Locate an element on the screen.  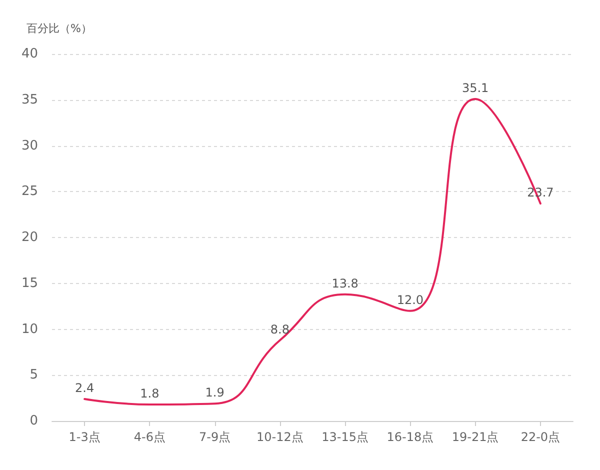
y-axis-title: 百分比（%） is located at coordinates (59, 28).